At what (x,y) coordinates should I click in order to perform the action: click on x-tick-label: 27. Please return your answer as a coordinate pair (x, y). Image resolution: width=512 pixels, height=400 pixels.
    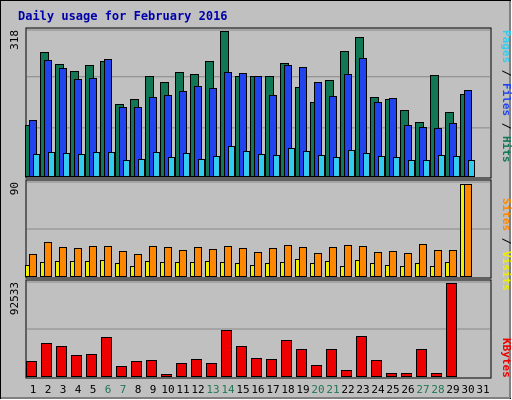
    Looking at the image, I should click on (422, 389).